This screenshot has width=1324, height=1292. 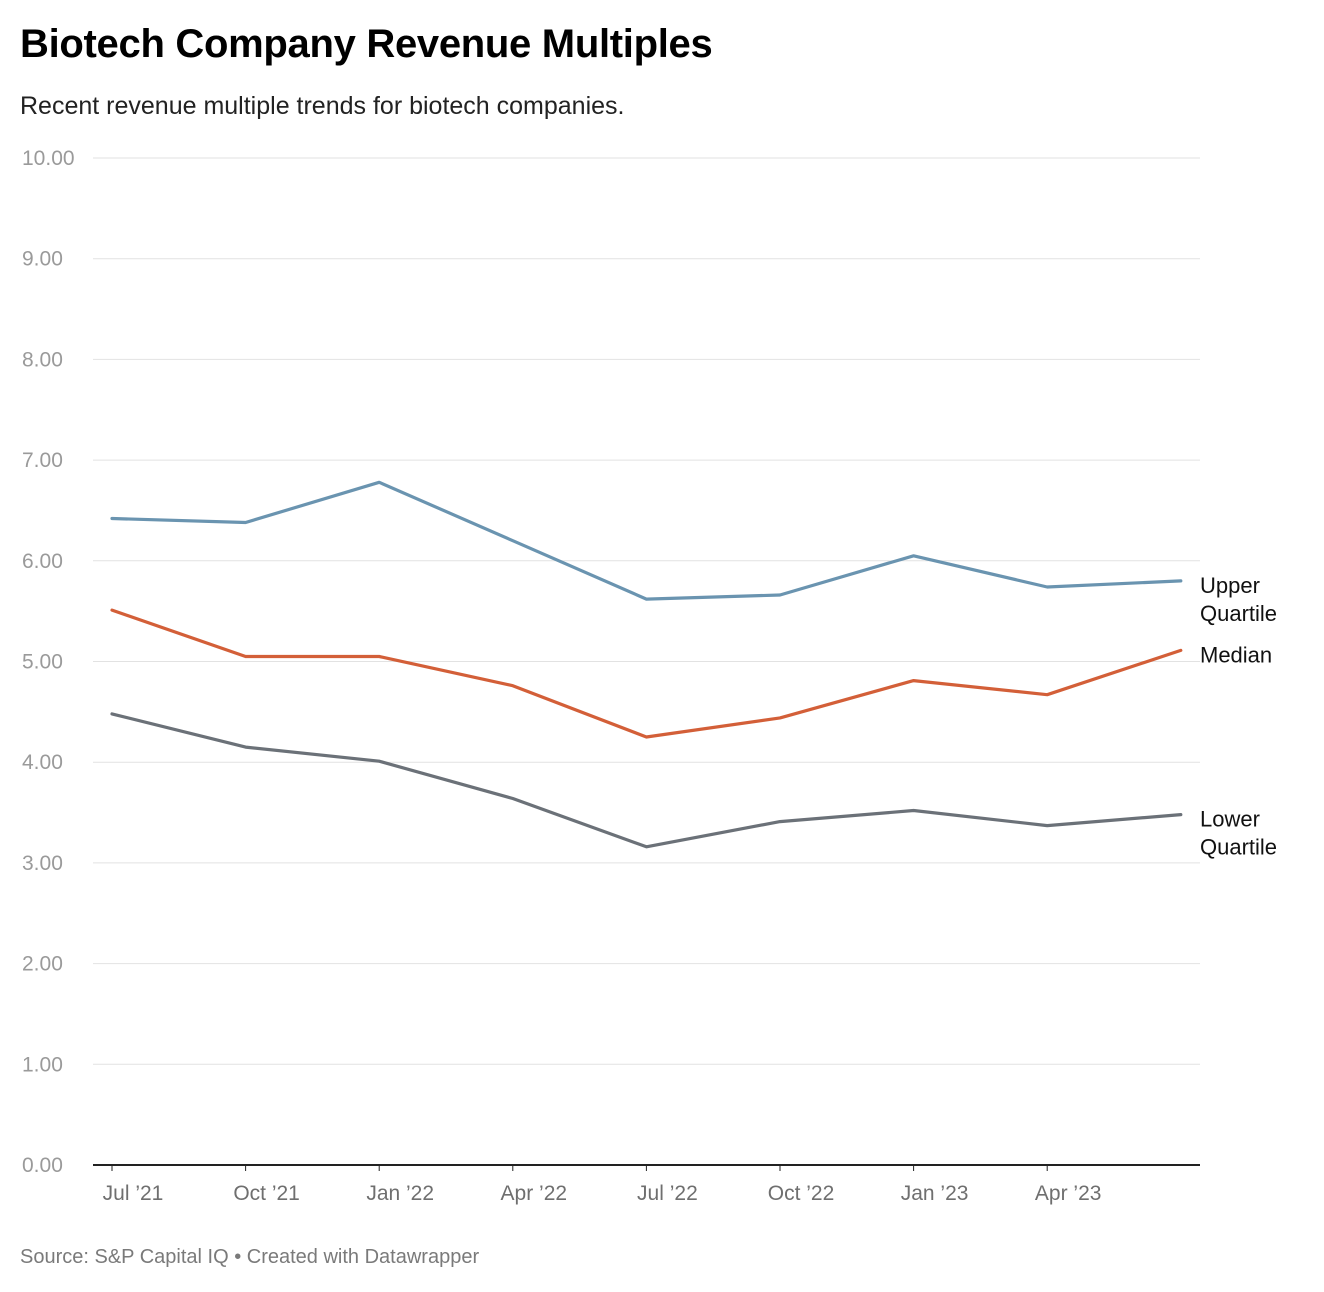 What do you see at coordinates (366, 44) in the screenshot?
I see `chart-title: Biotech Company Revenue Multiples` at bounding box center [366, 44].